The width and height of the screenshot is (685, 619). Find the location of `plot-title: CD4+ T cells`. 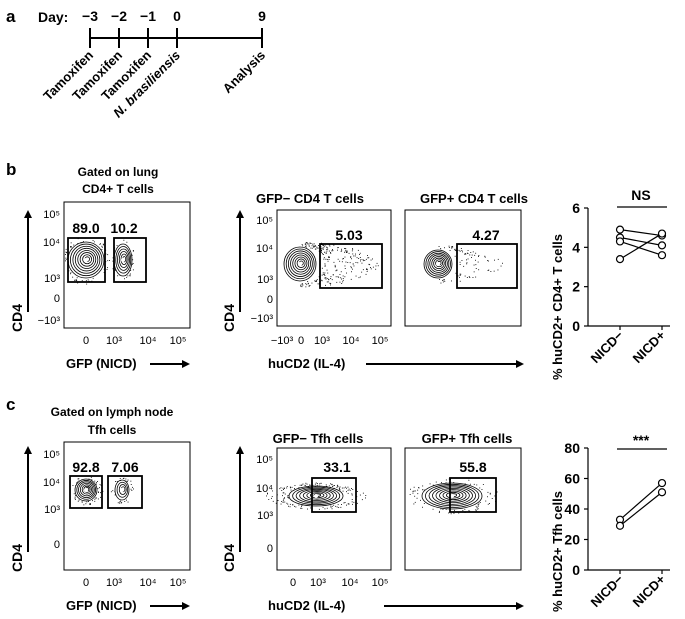

plot-title: CD4+ T cells is located at coordinates (118, 189).